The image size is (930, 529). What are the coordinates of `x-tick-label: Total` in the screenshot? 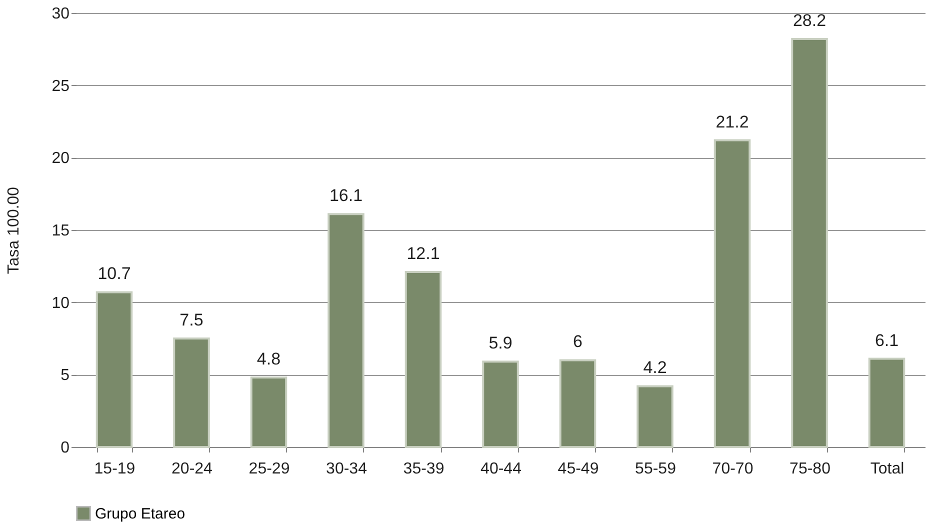 It's located at (887, 469).